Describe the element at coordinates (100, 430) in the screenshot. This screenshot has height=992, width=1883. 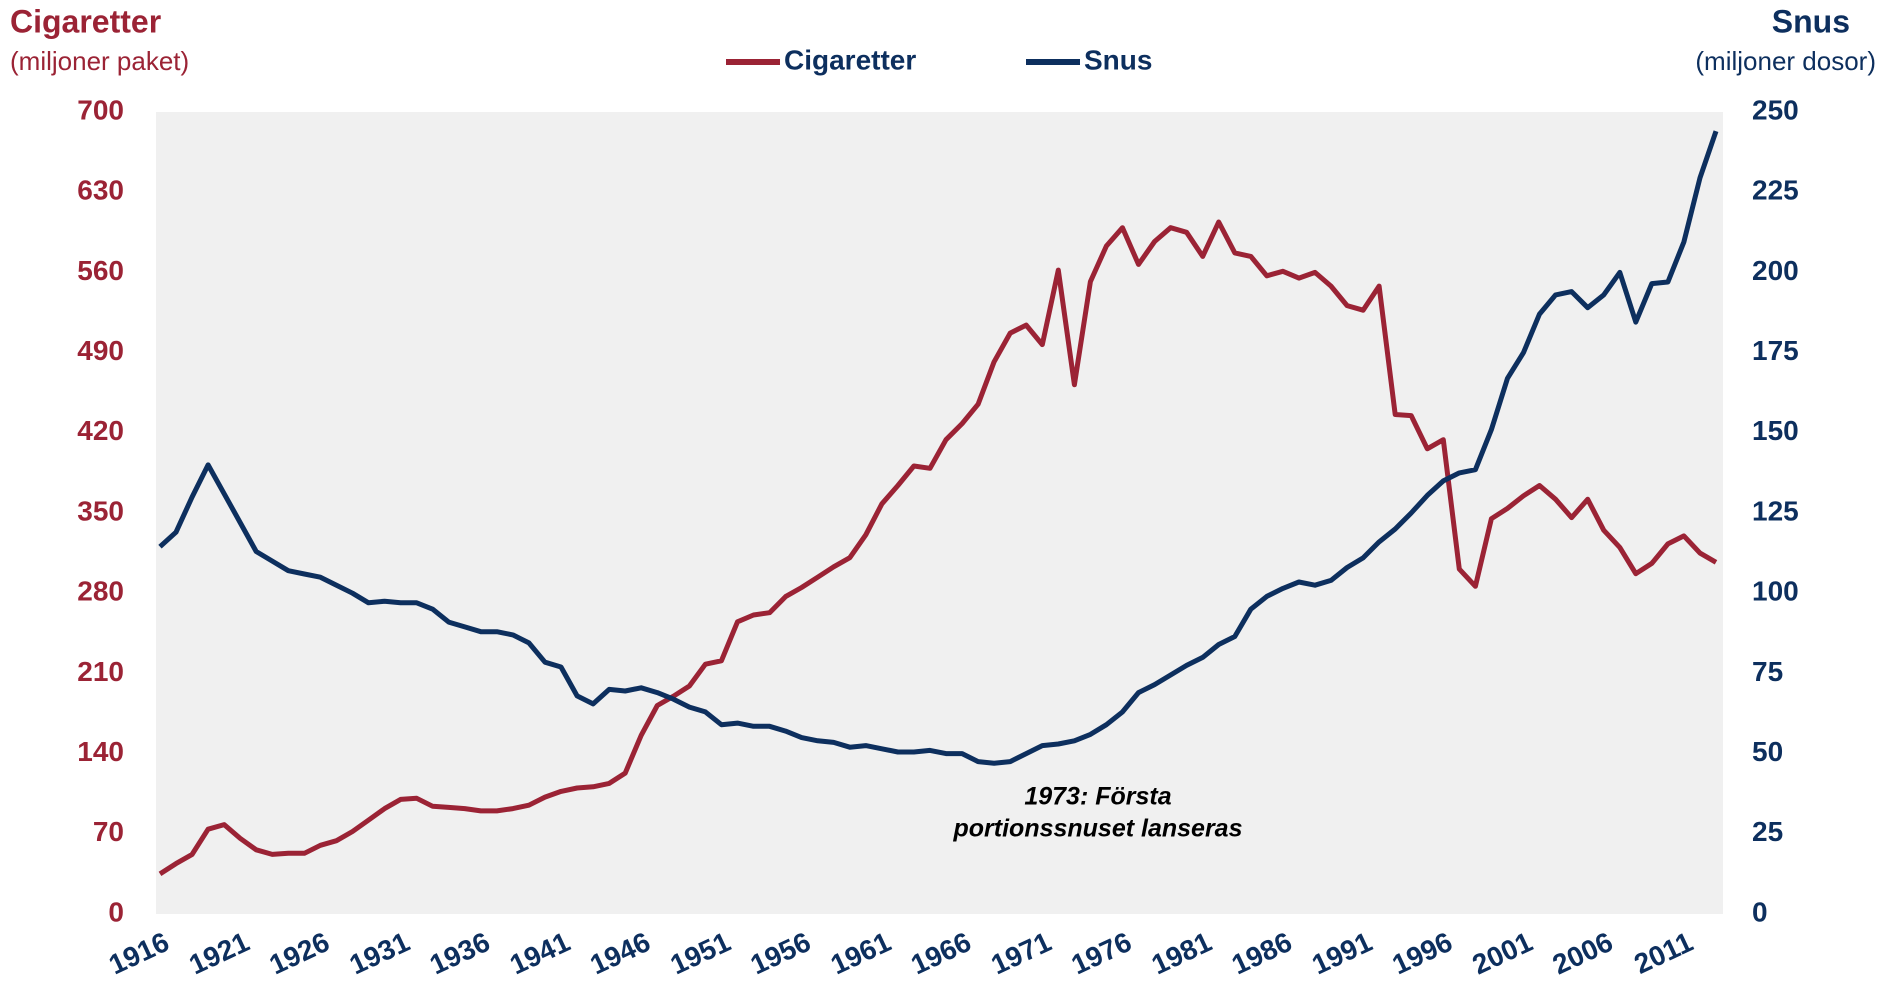
I see `y-tick-label: 420` at that location.